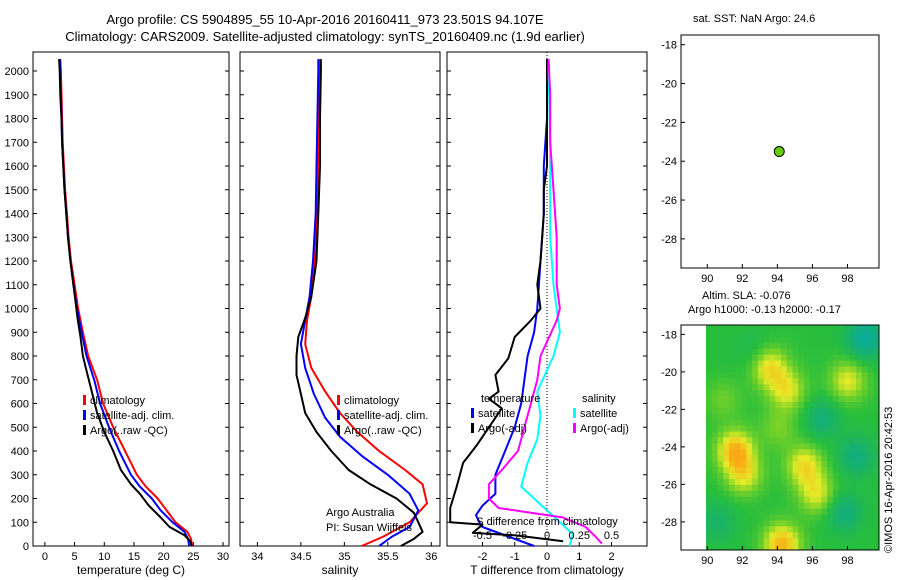  What do you see at coordinates (742, 561) in the screenshot?
I see `altimetry-xtick-label: 92` at bounding box center [742, 561].